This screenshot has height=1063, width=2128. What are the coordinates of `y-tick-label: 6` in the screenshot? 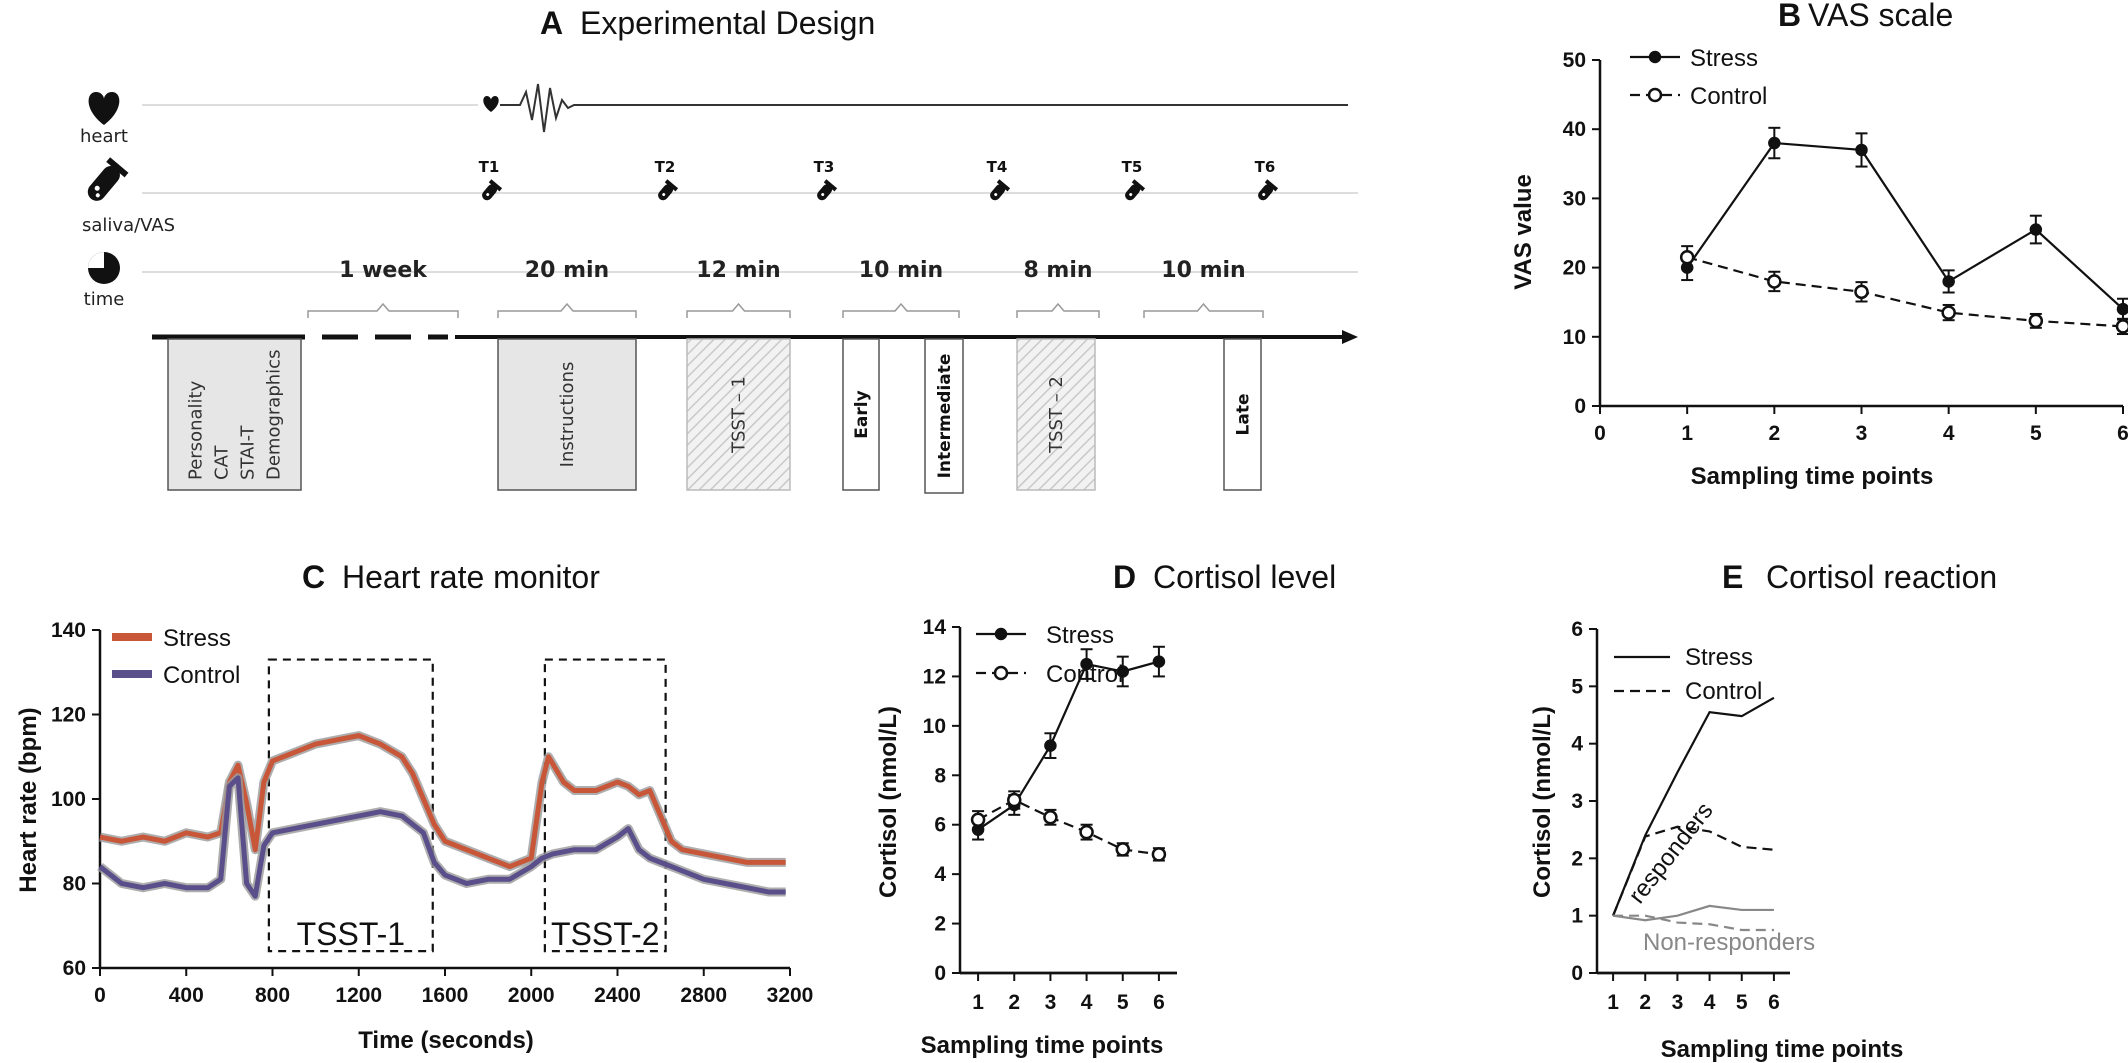 It's located at (940, 825).